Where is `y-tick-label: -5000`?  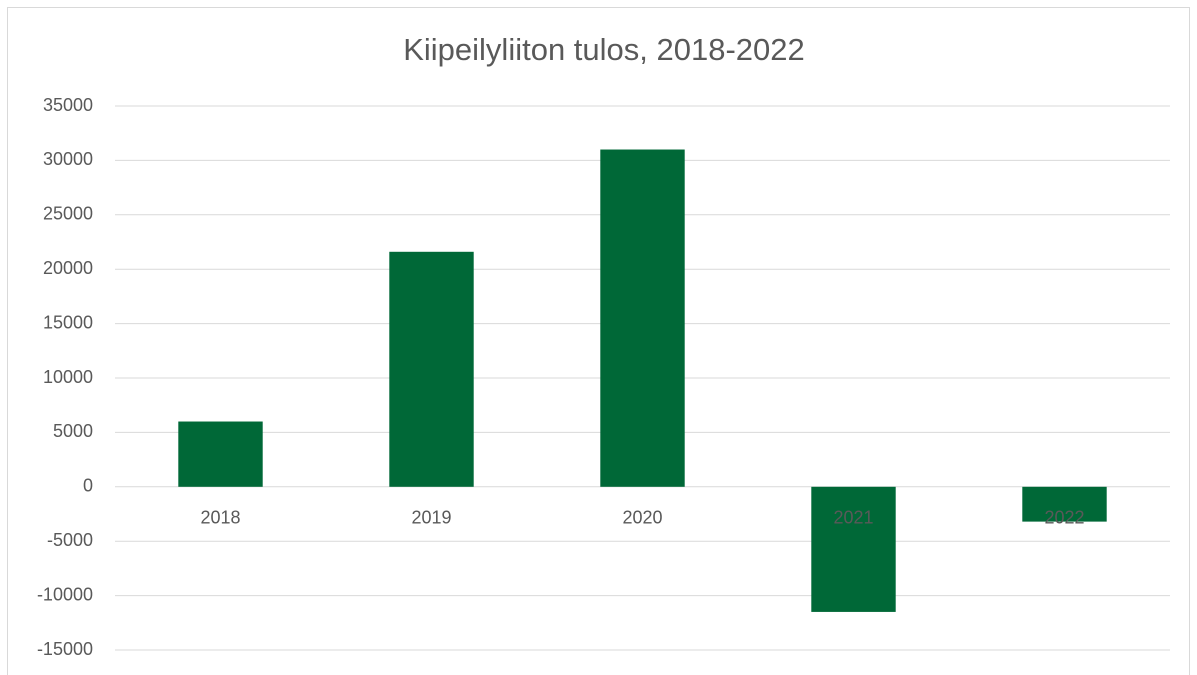
y-tick-label: -5000 is located at coordinates (70, 540).